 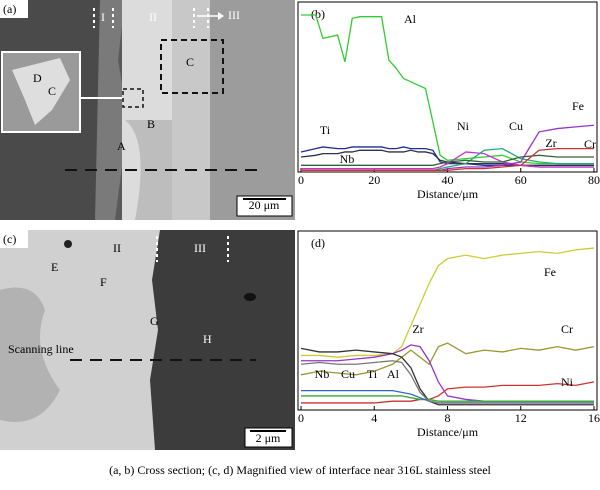 I want to click on zone-label: I, so click(x=103, y=17).